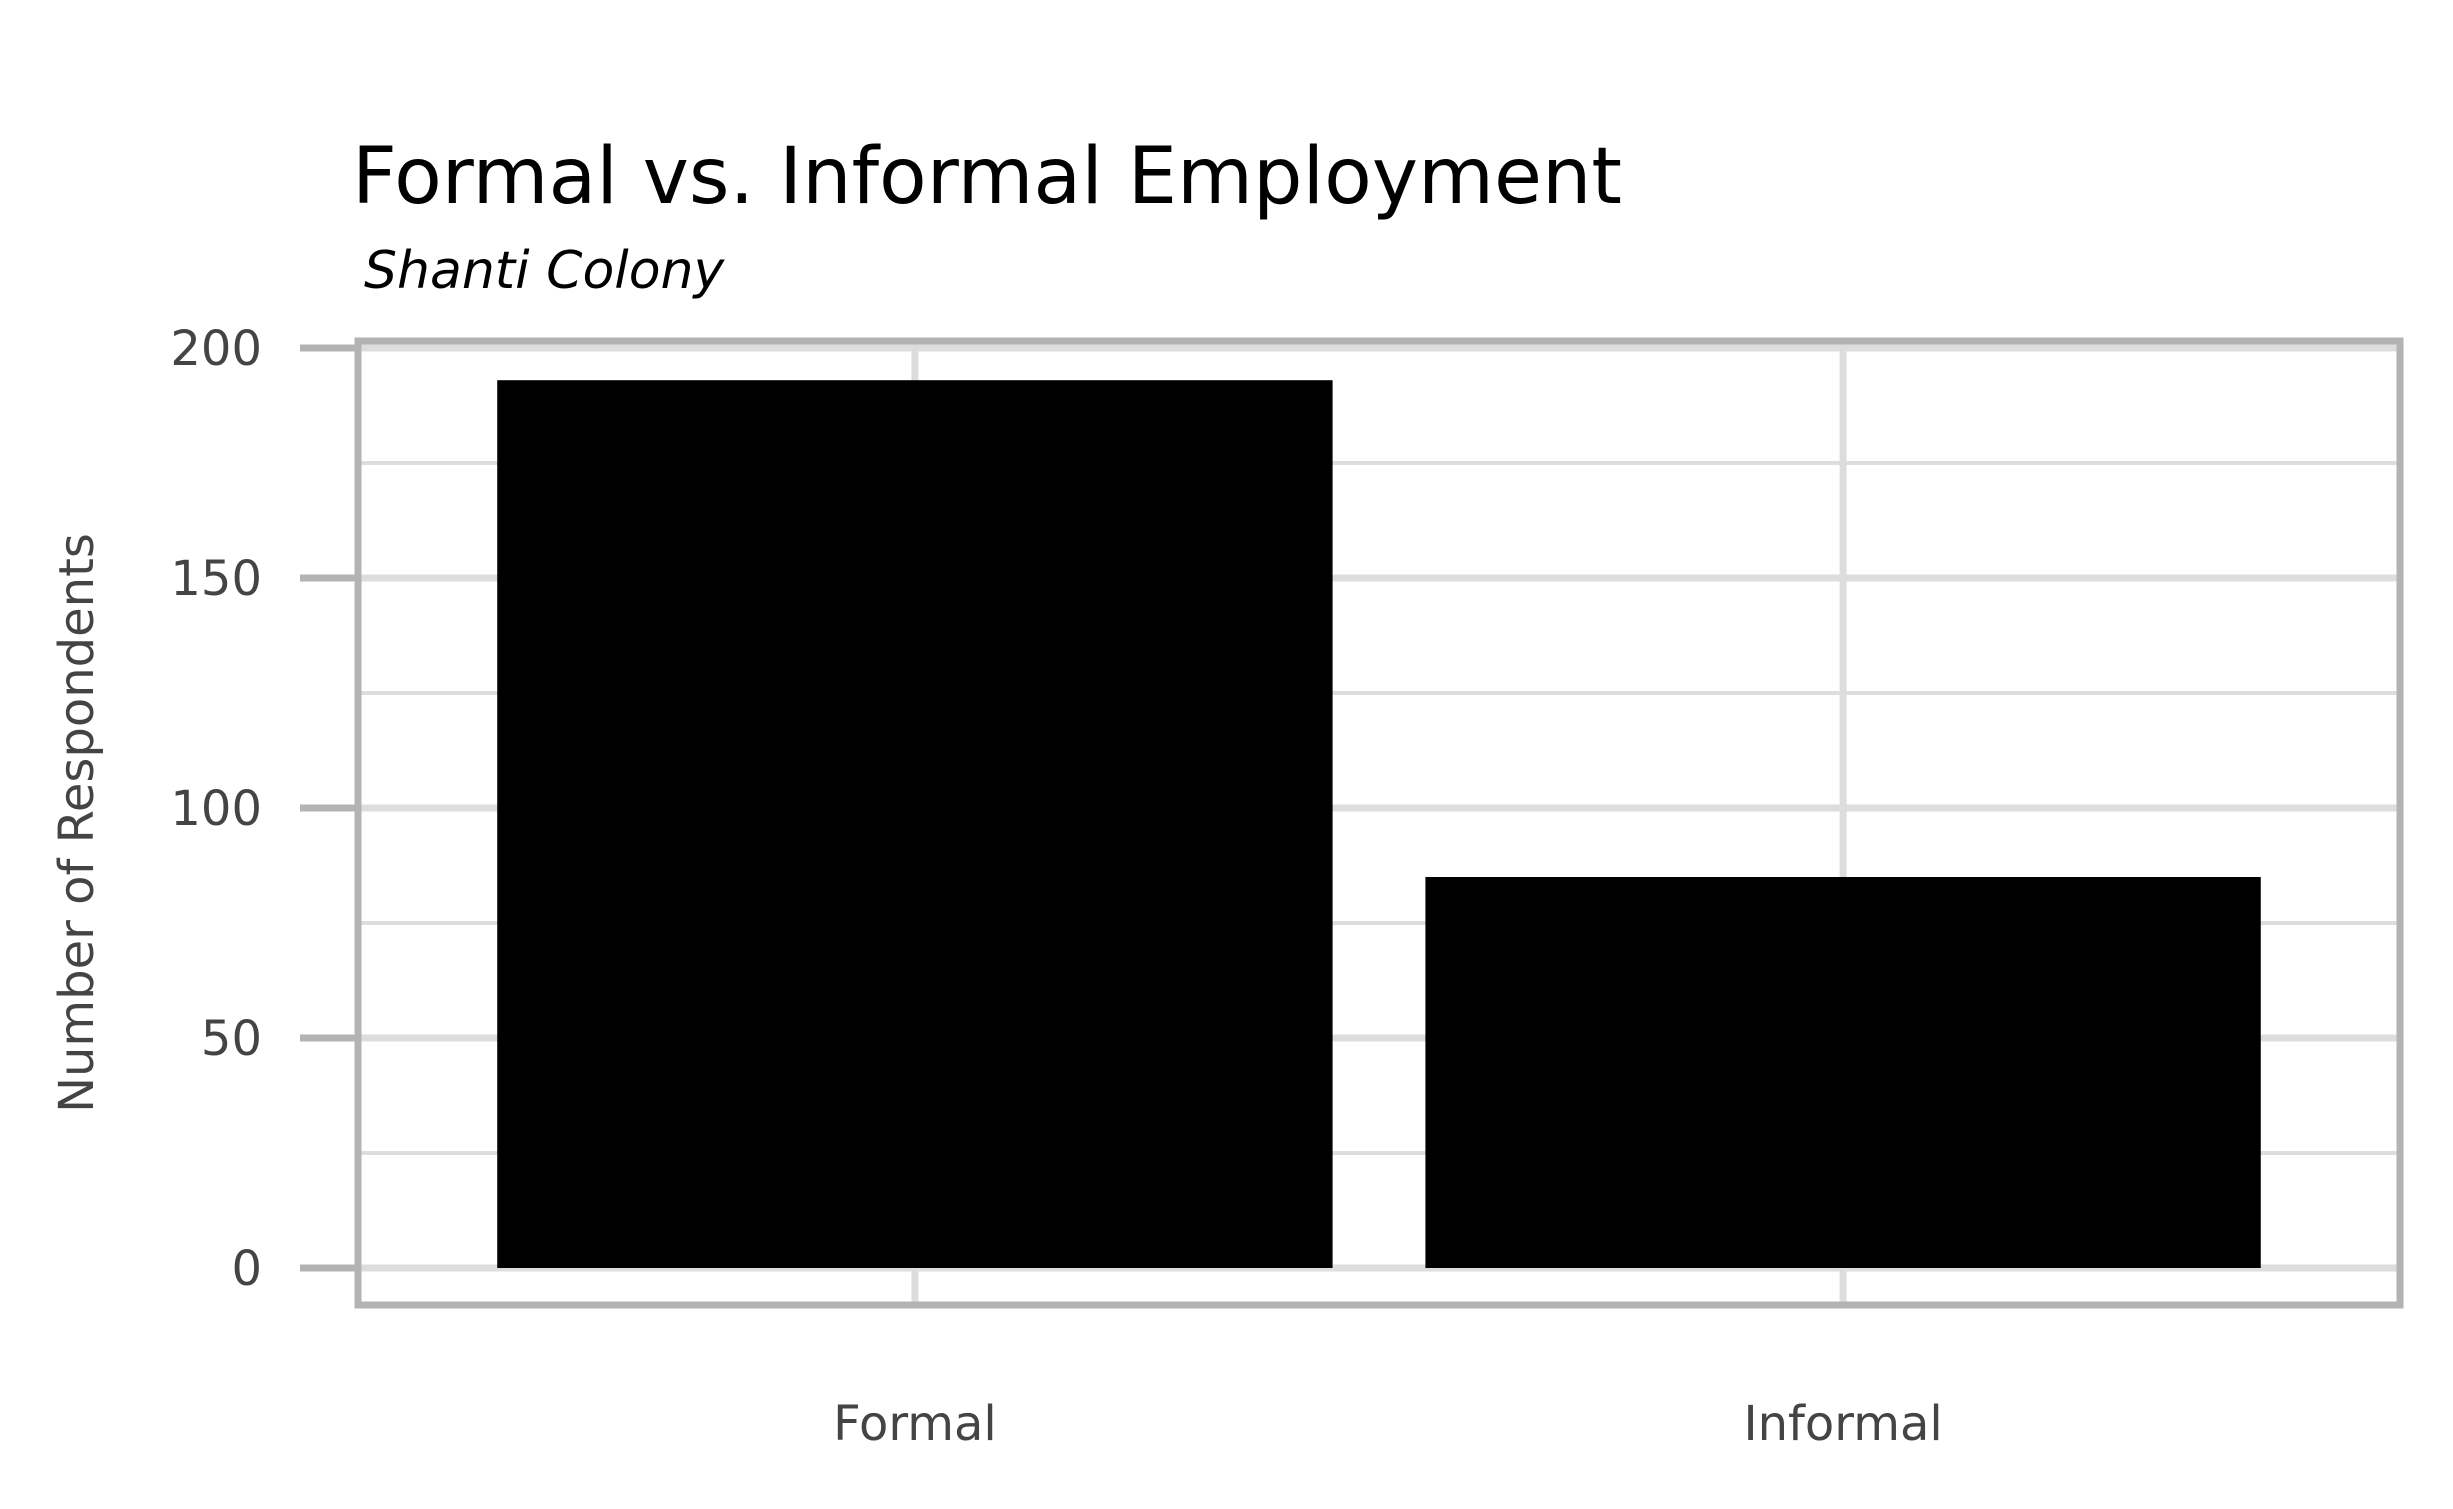  Describe the element at coordinates (1842, 1424) in the screenshot. I see `x-tick-label: Informal` at that location.